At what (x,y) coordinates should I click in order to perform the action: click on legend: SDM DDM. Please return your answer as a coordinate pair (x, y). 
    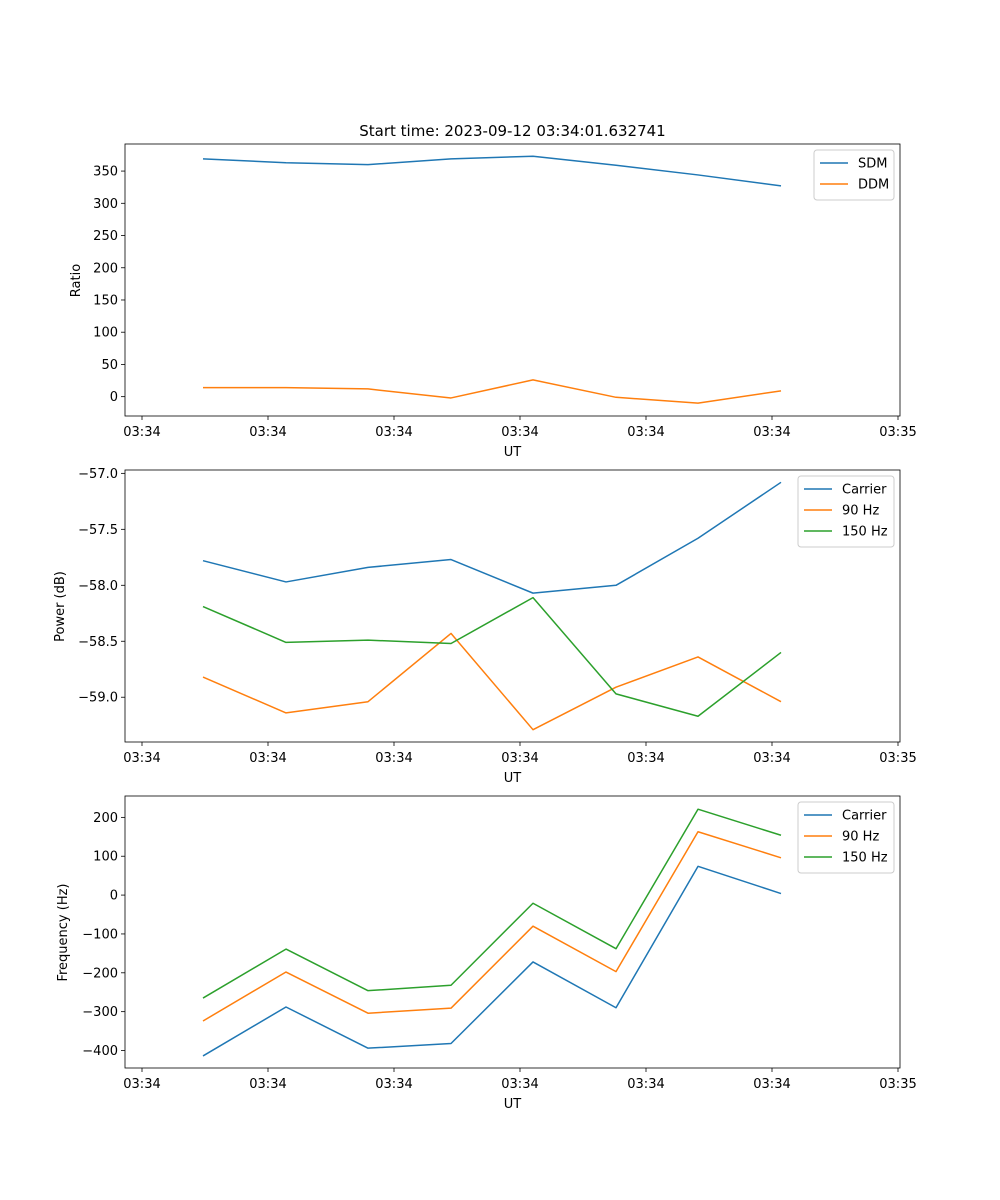
    Looking at the image, I should click on (854, 175).